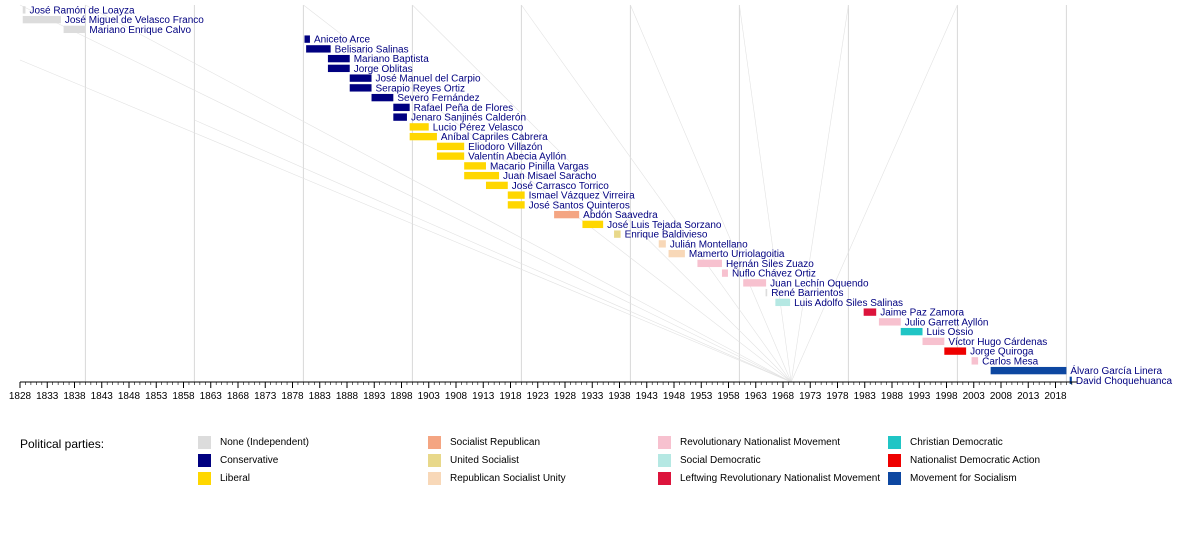  Describe the element at coordinates (582, 196) in the screenshot. I see `timeline-label: Ismael Vázquez Virreira` at that location.